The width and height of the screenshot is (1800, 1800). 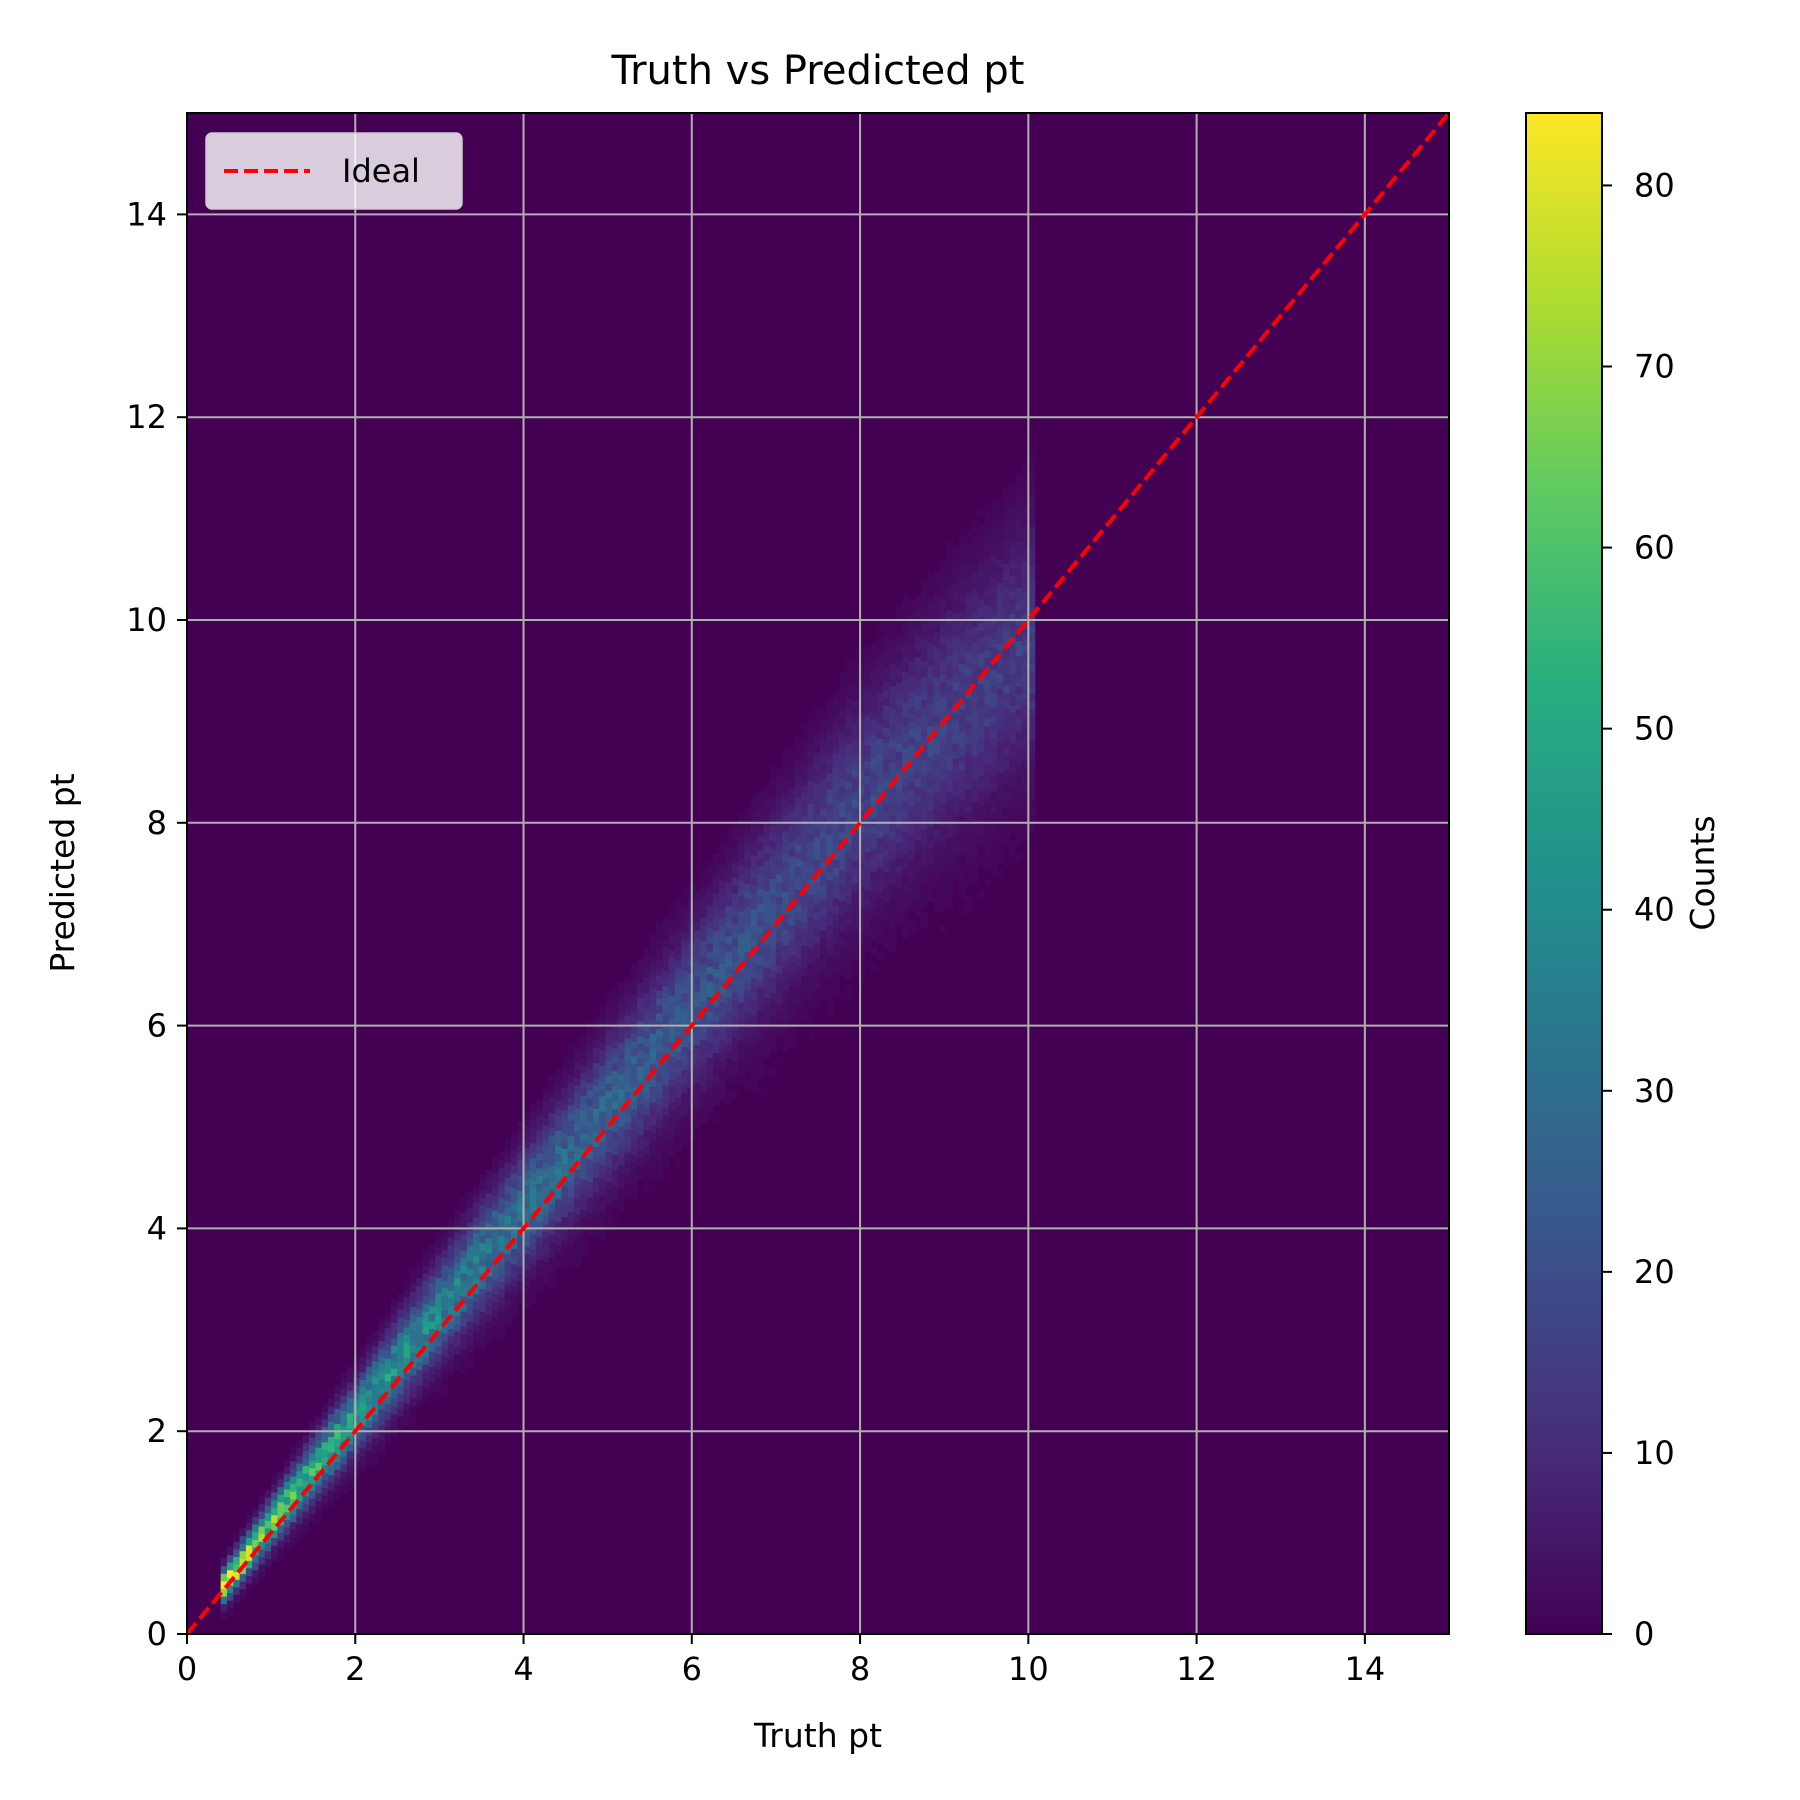 I want to click on colorbar-tick-label: 50, so click(x=1654, y=729).